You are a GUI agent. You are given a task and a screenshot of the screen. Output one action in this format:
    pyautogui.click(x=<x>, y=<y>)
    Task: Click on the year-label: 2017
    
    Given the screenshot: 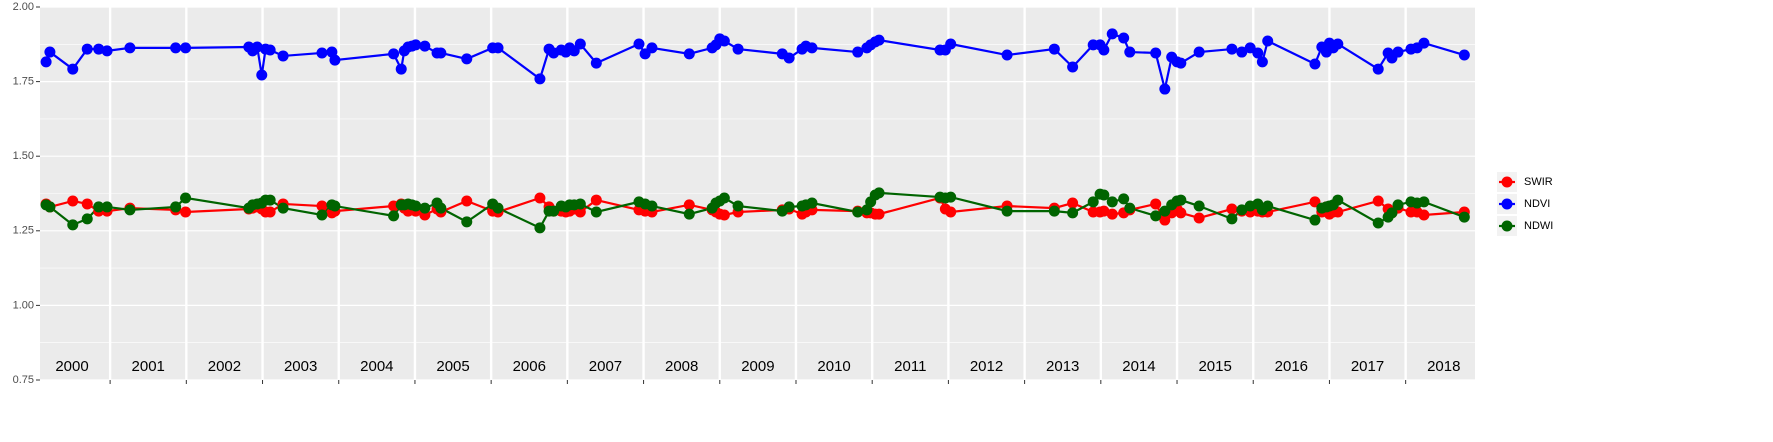 What is the action you would take?
    pyautogui.click(x=1367, y=366)
    